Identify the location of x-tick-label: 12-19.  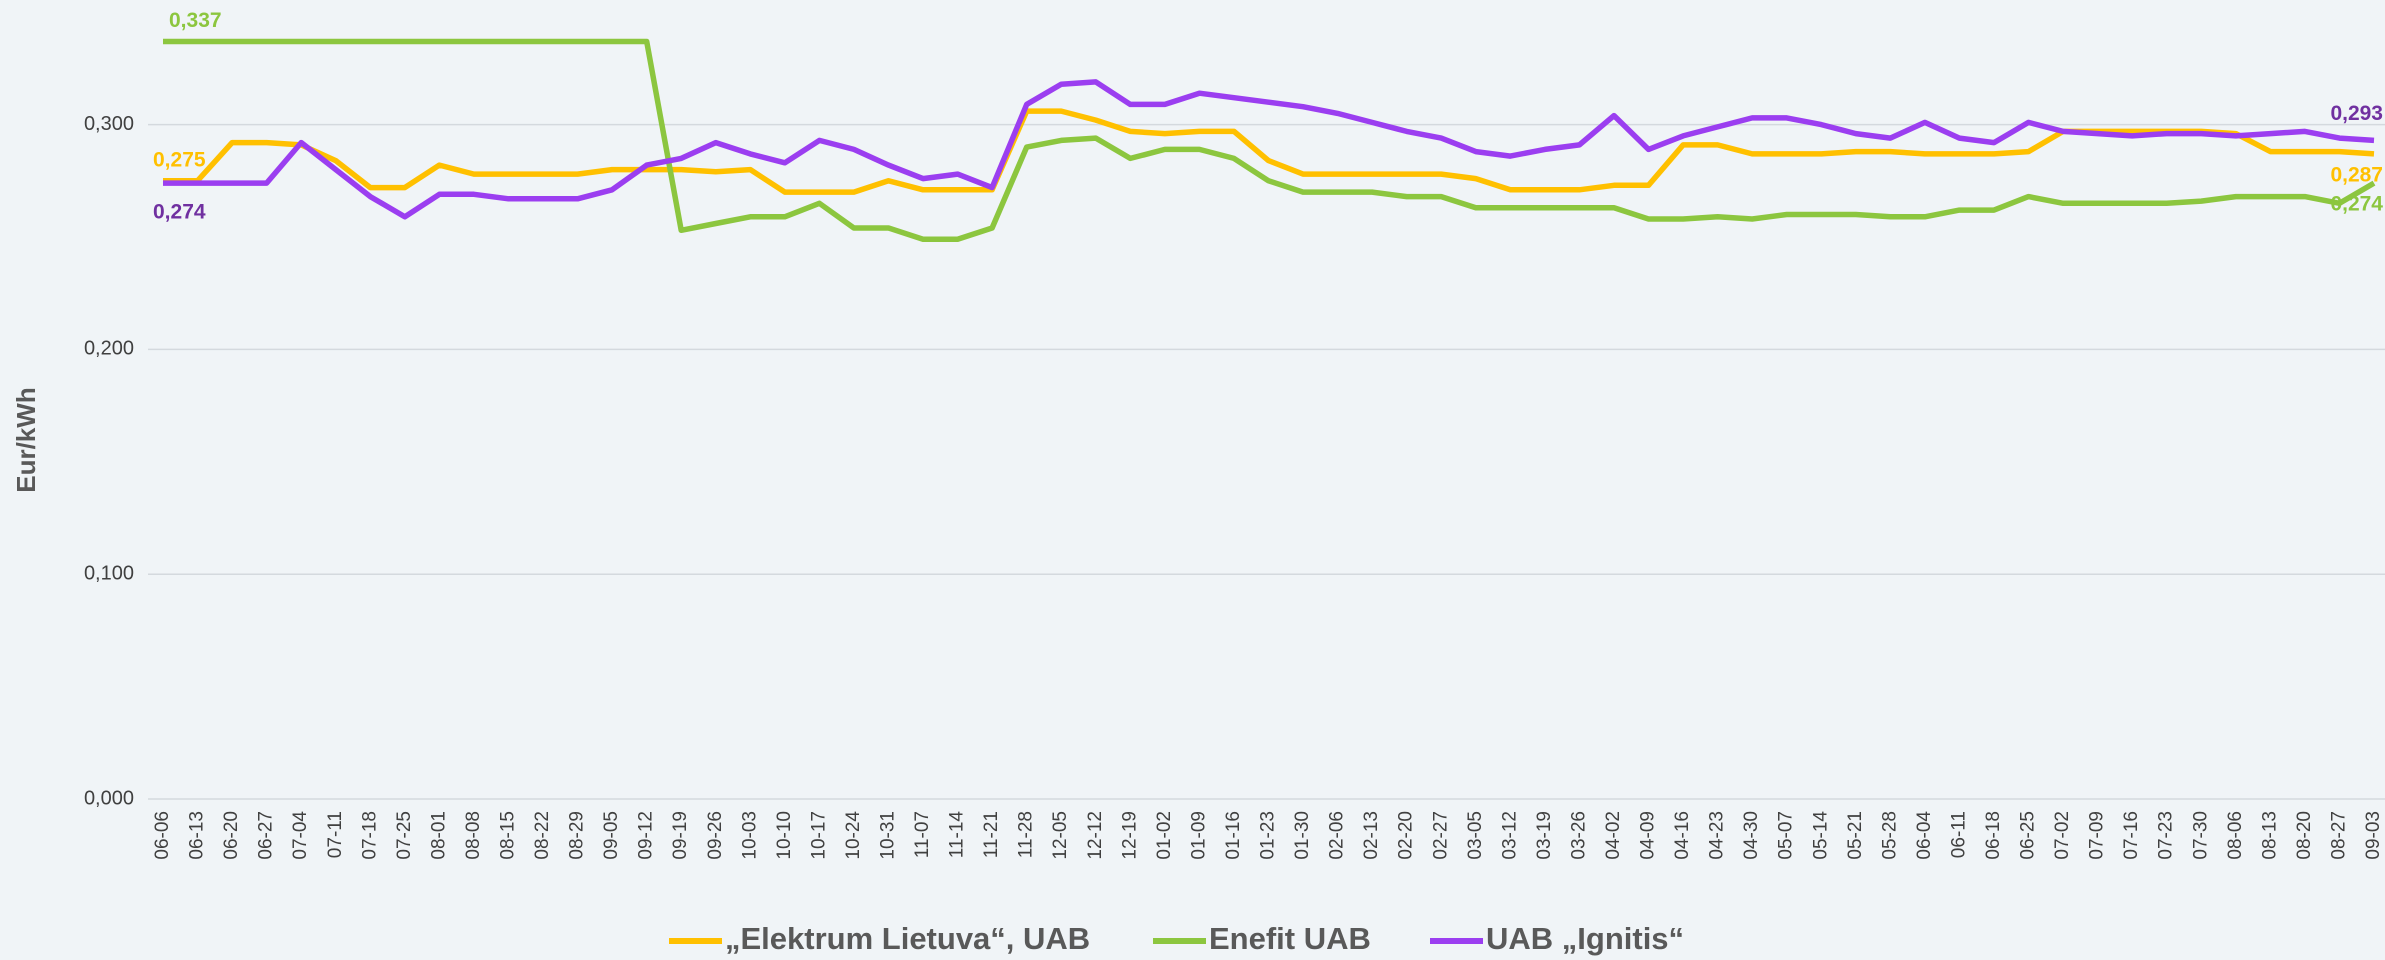
(1129, 835).